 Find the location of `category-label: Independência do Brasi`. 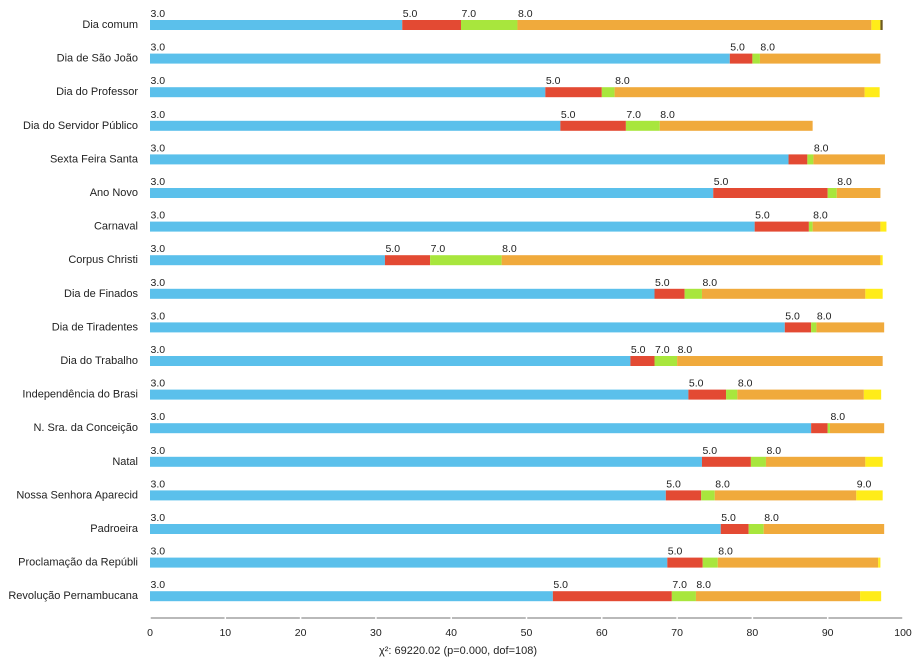

category-label: Independência do Brasi is located at coordinates (80, 395).